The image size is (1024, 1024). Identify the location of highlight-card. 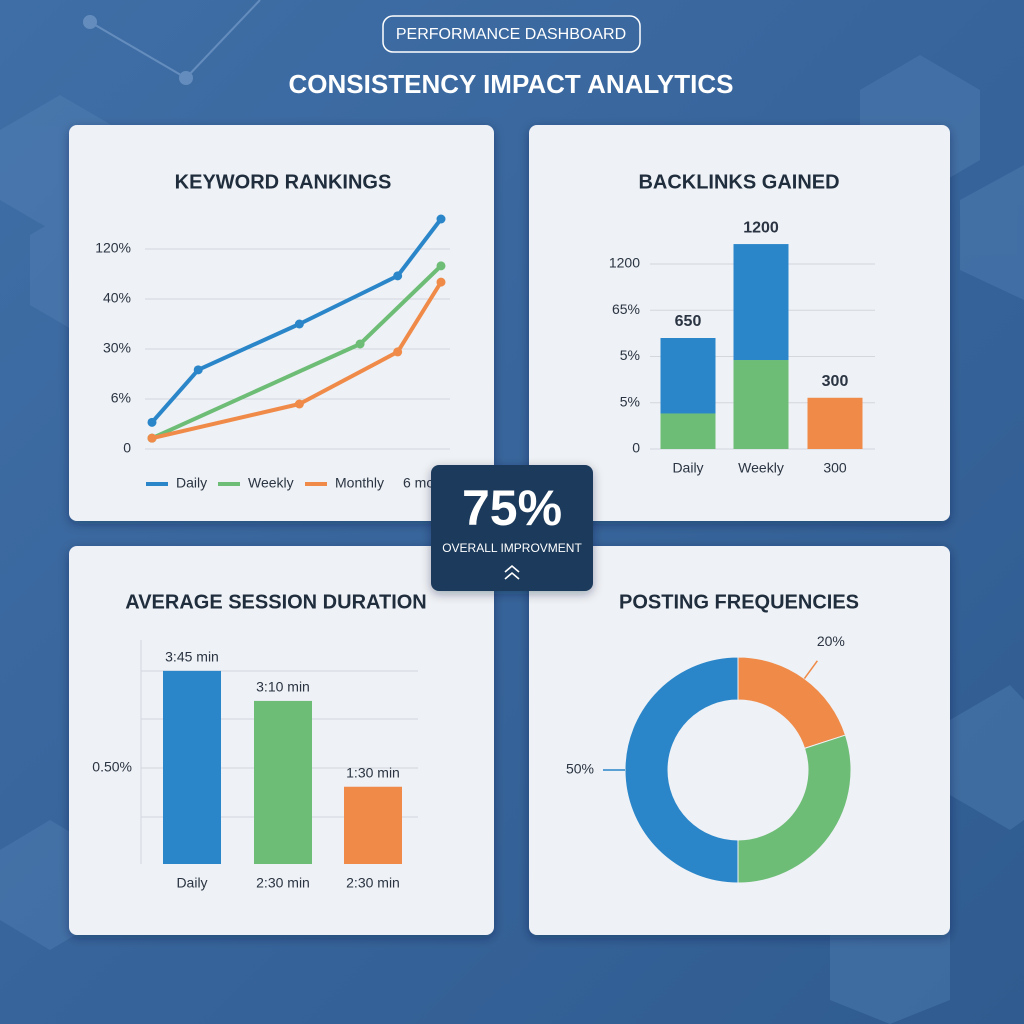
(512, 528).